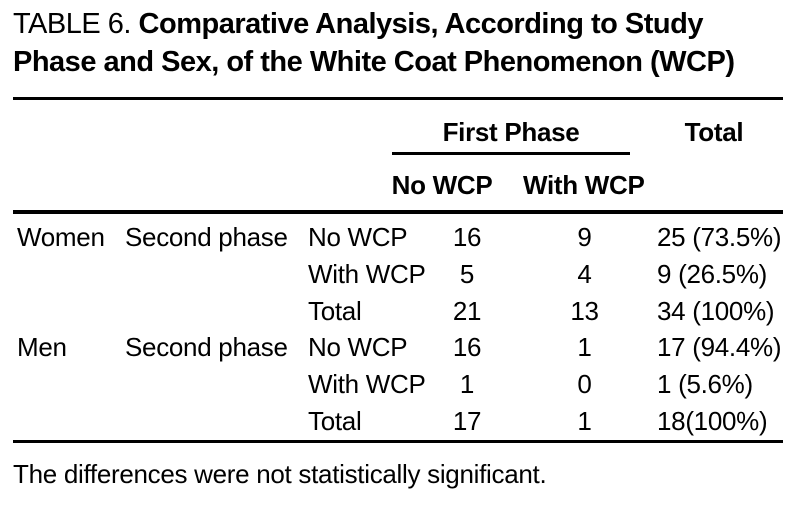 This screenshot has height=508, width=797. What do you see at coordinates (467, 420) in the screenshot?
I see `cell-first-no-wcp: 17` at bounding box center [467, 420].